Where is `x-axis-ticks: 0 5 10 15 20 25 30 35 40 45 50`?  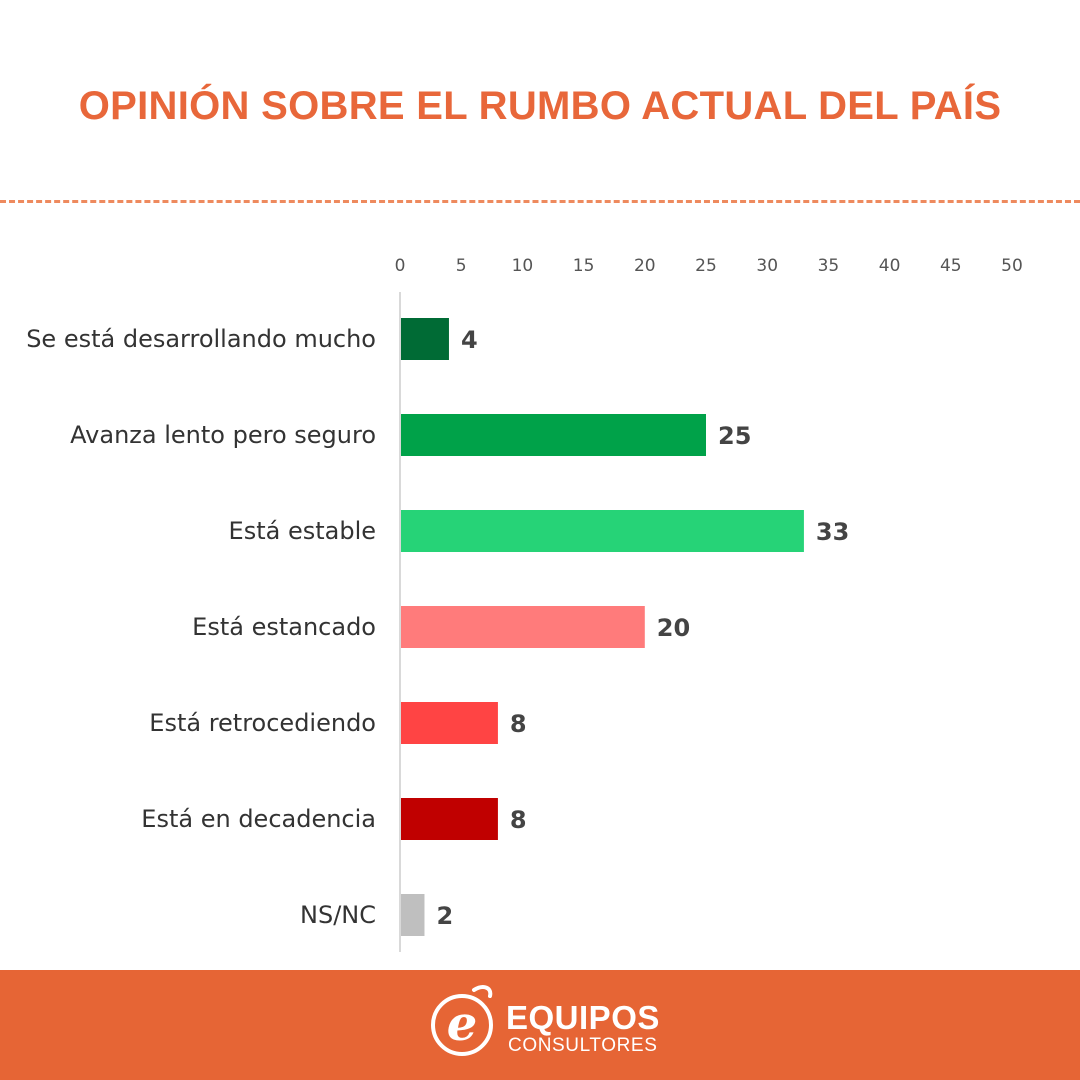 x-axis-ticks: 0 5 10 15 20 25 30 35 40 45 50 is located at coordinates (709, 266).